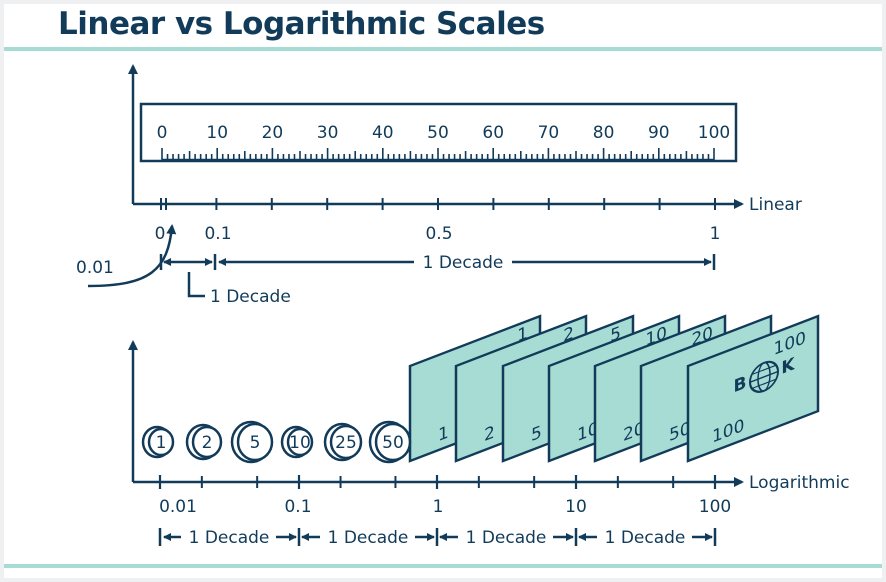 The image size is (886, 582). Describe the element at coordinates (788, 366) in the screenshot. I see `bank-letter: K` at that location.